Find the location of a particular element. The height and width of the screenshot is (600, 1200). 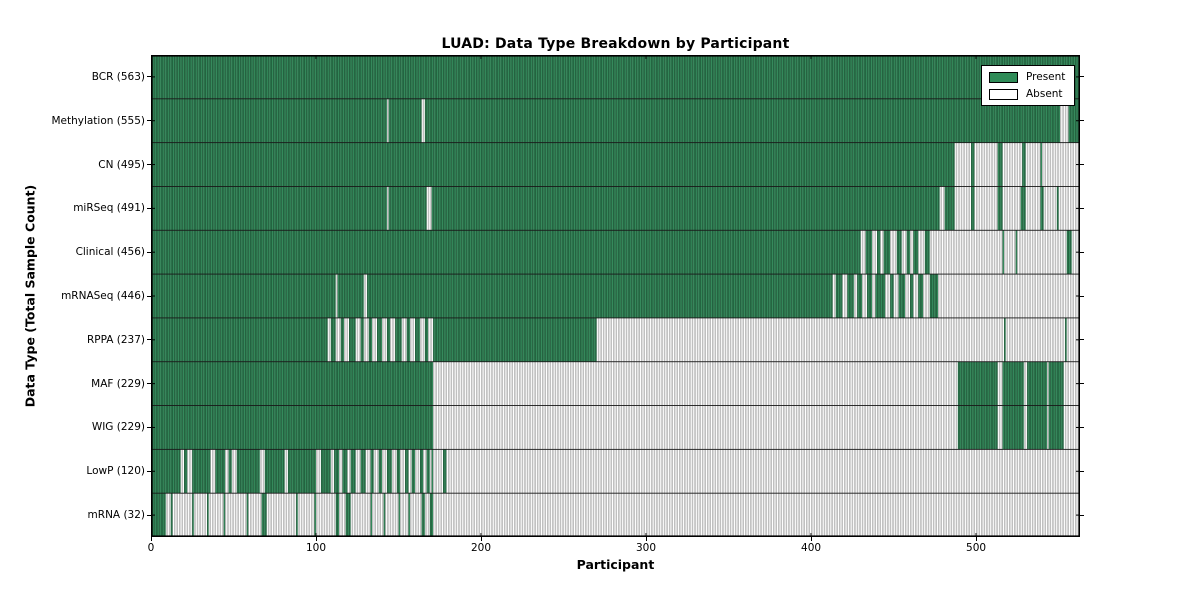

y-tick-label-clinical: Clinical (456) is located at coordinates (110, 252).